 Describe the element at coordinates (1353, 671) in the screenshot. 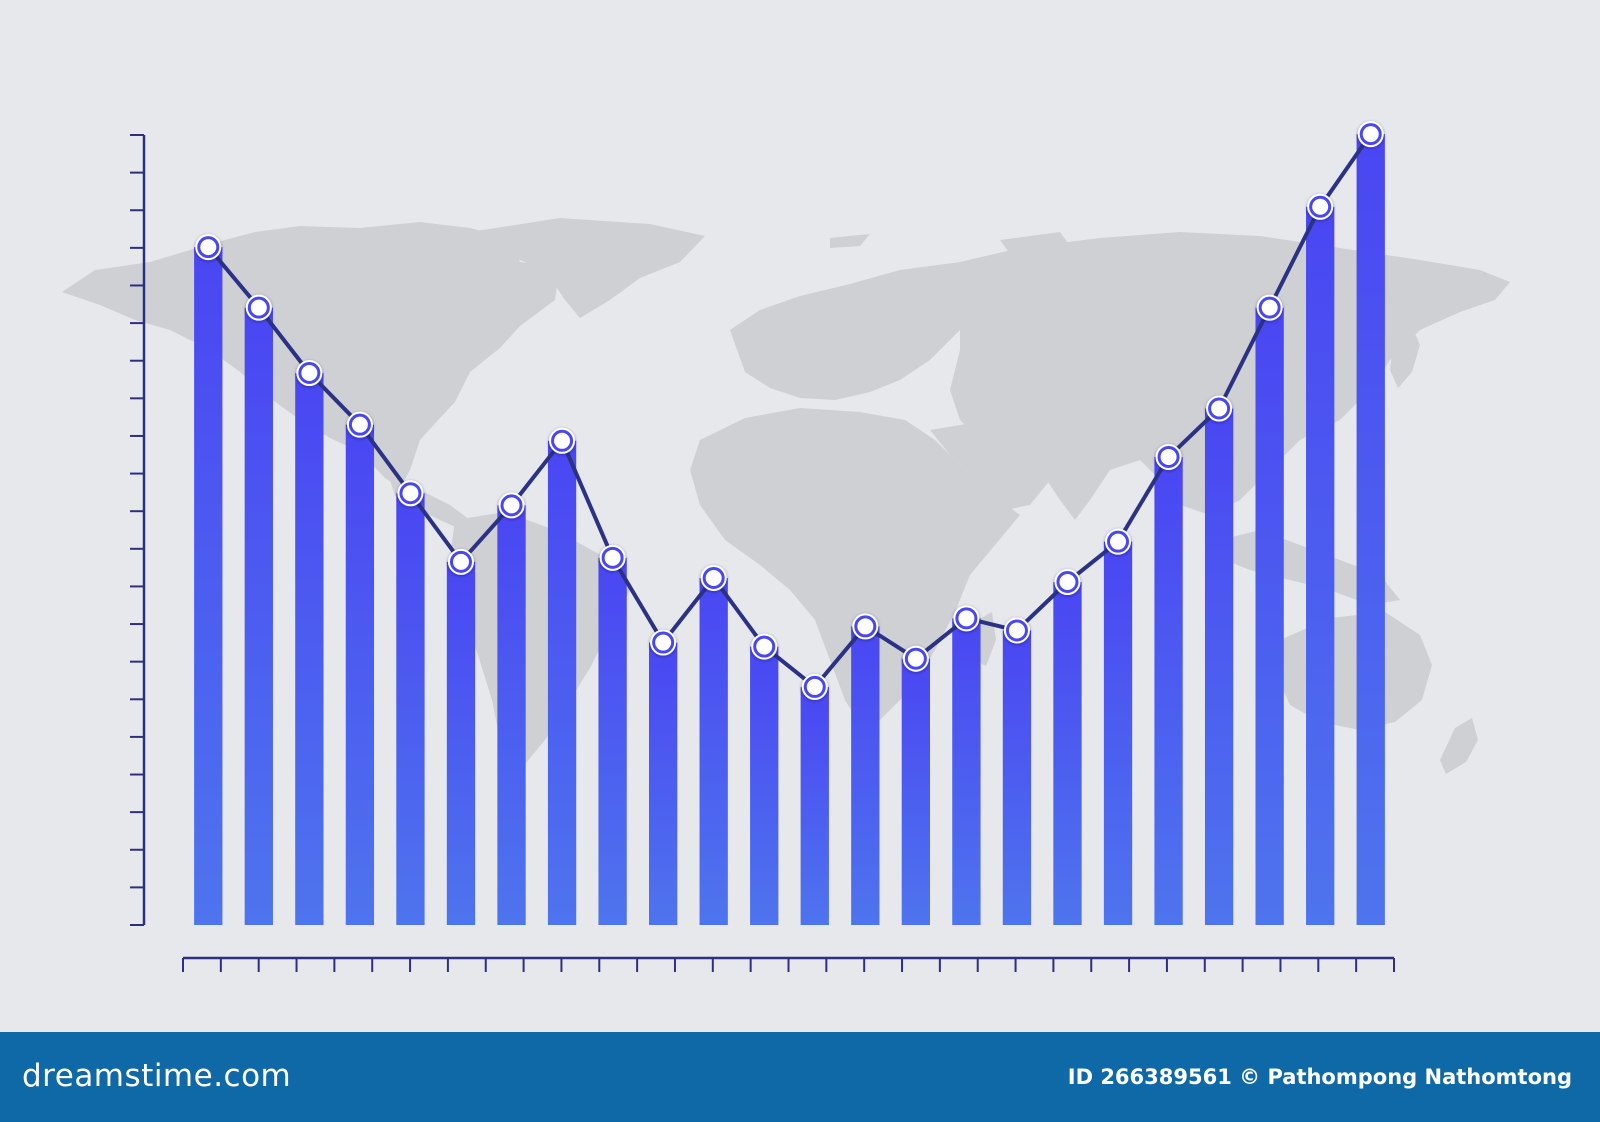

I see `map-australia` at that location.